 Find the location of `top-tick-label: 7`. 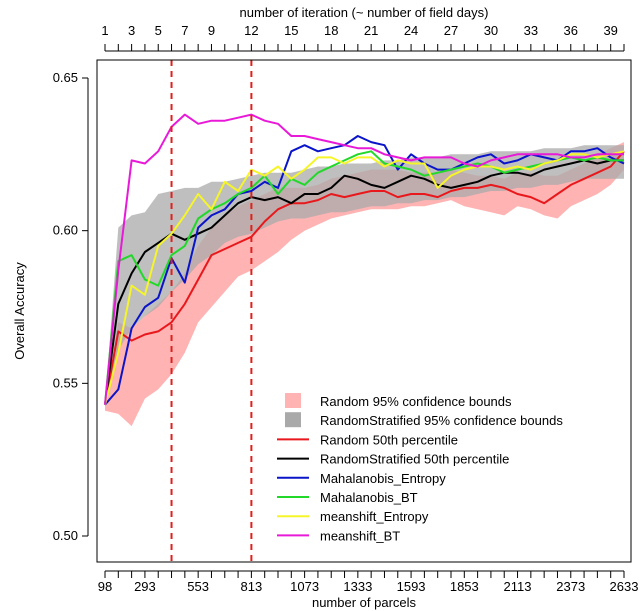

top-tick-label: 7 is located at coordinates (184, 30).